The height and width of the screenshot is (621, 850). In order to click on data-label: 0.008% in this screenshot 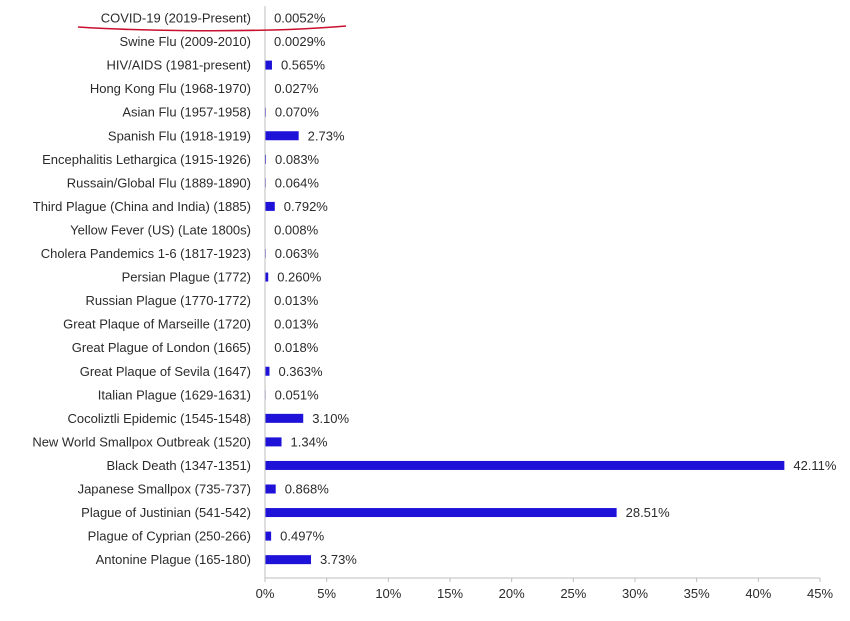, I will do `click(296, 229)`.